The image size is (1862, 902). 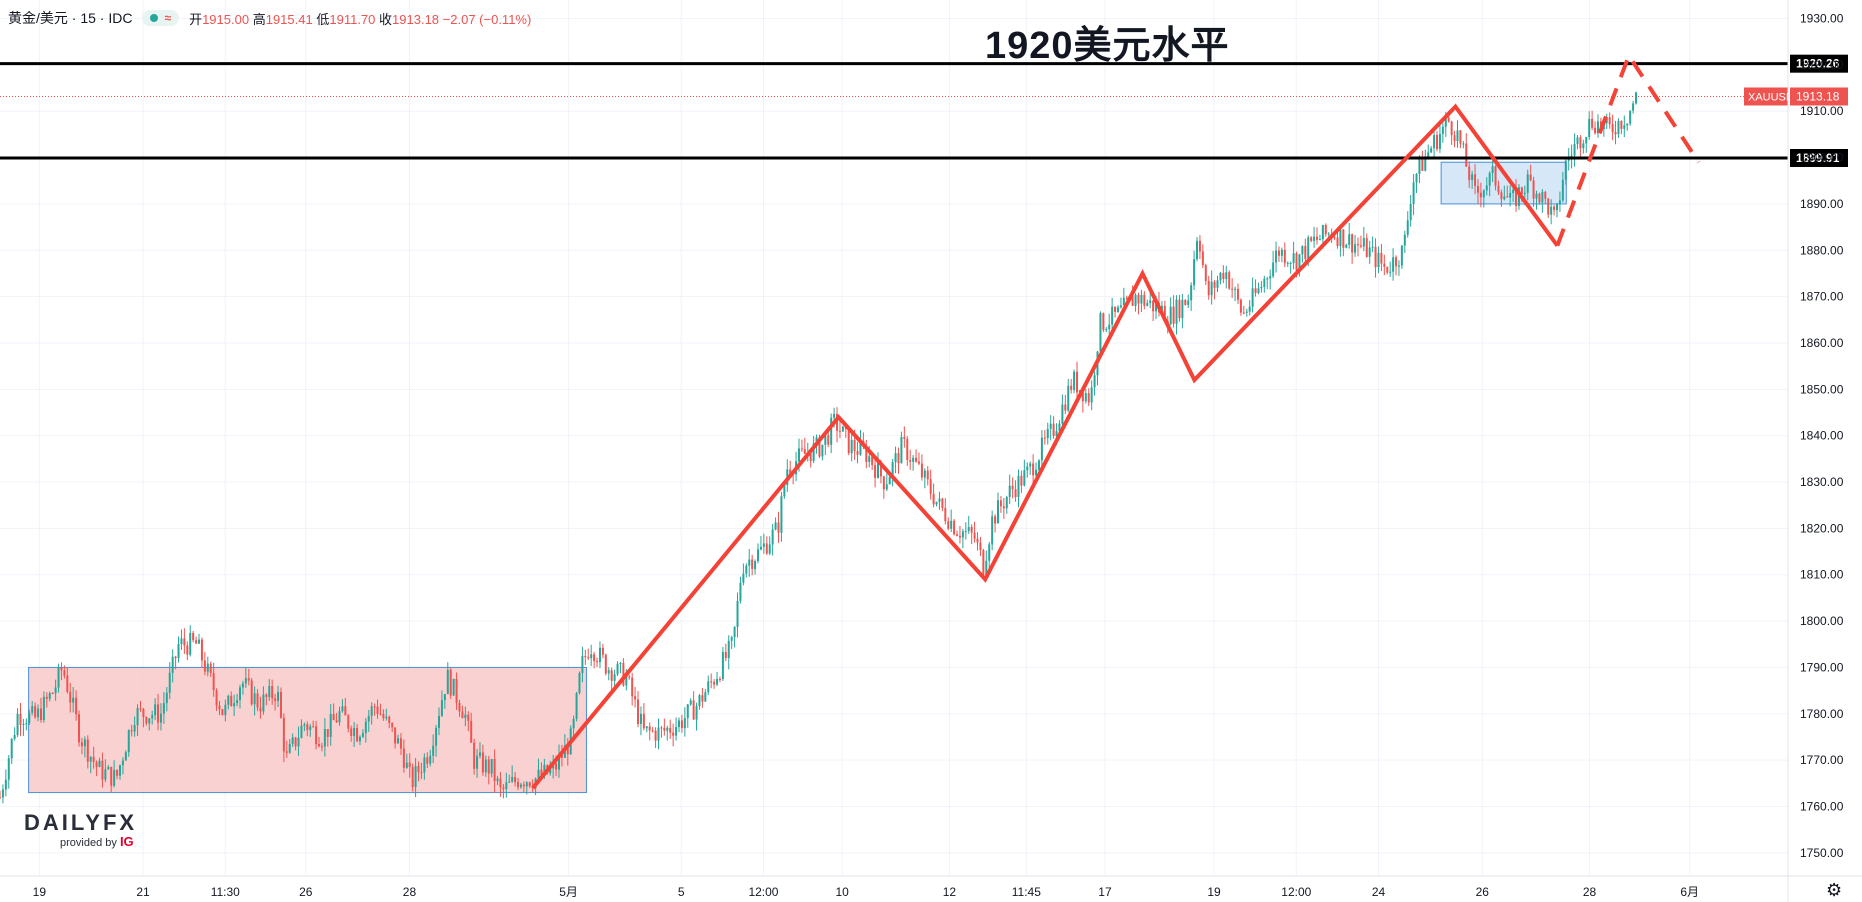 I want to click on time-tick-label: 26, so click(x=1483, y=892).